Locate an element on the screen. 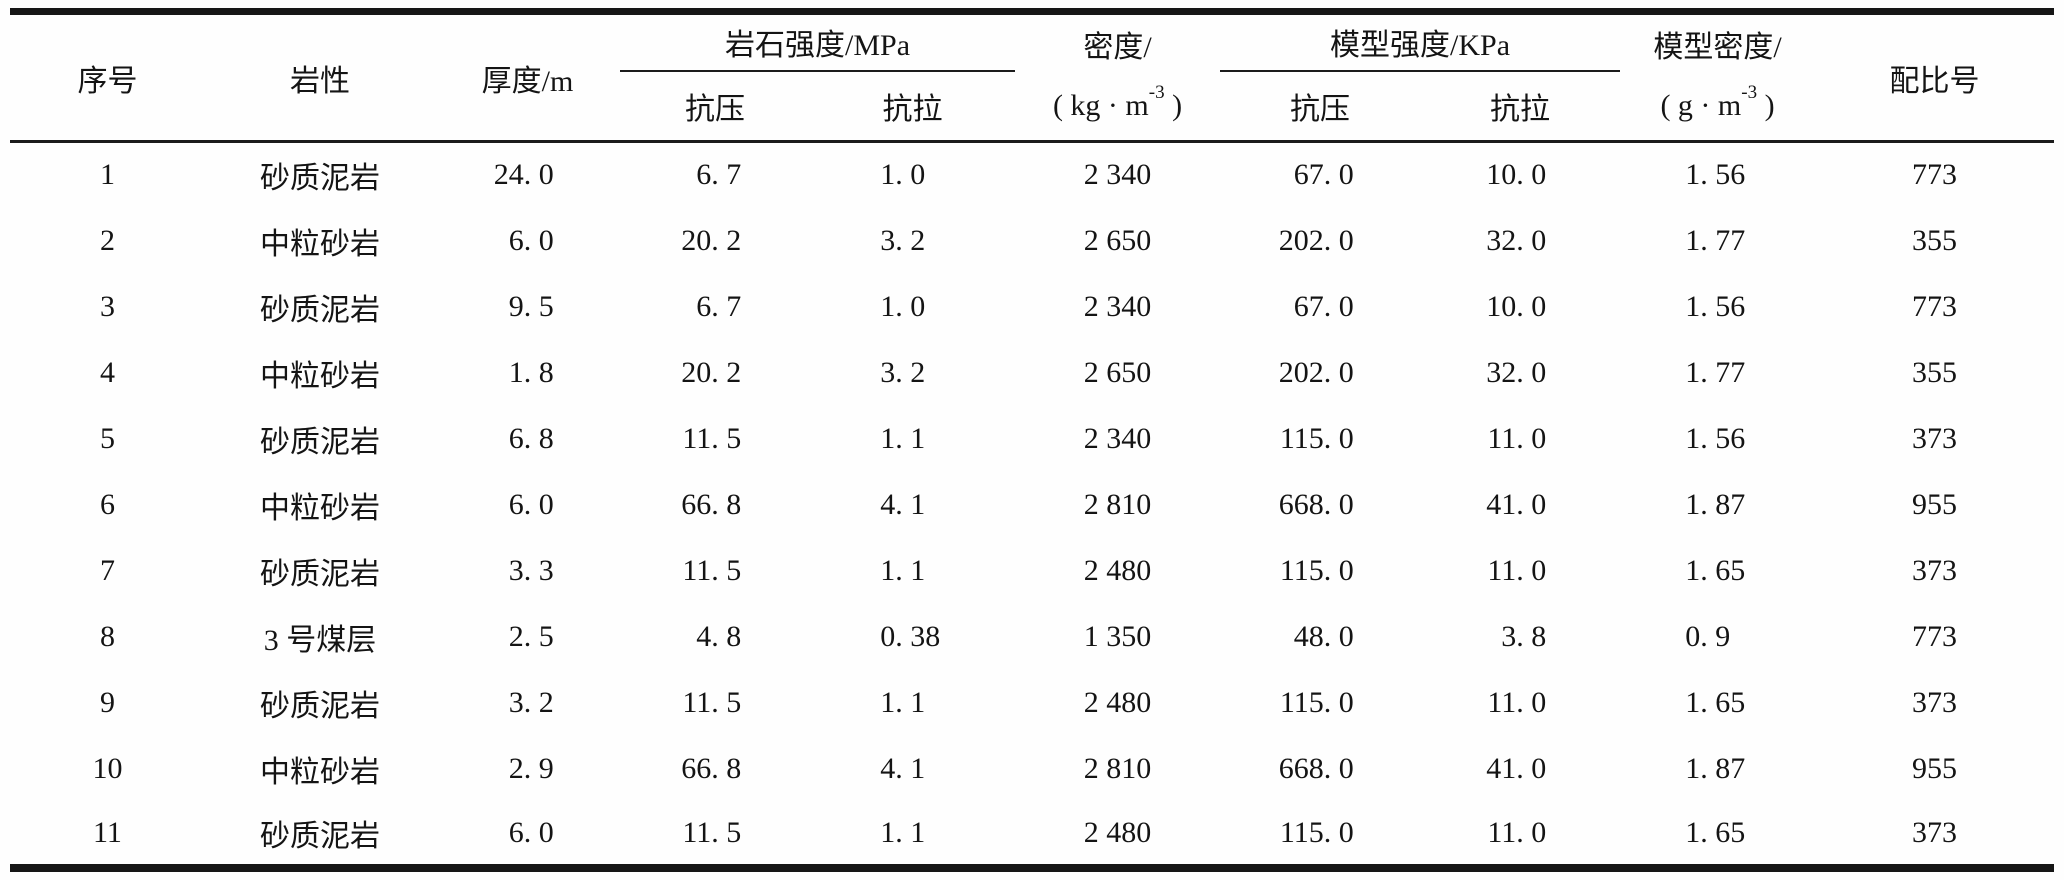 The height and width of the screenshot is (880, 2064). header-model-tensile: 抗拉 is located at coordinates (1520, 109).